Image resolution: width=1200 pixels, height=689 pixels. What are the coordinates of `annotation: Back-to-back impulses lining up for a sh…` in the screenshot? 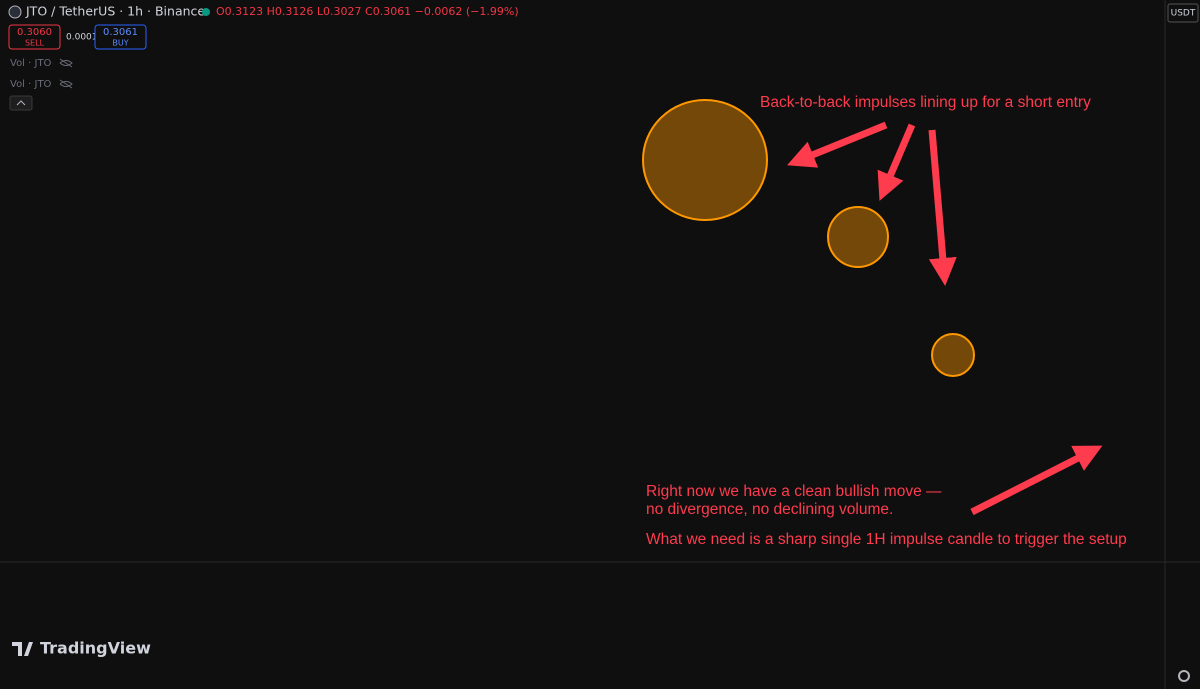 It's located at (925, 102).